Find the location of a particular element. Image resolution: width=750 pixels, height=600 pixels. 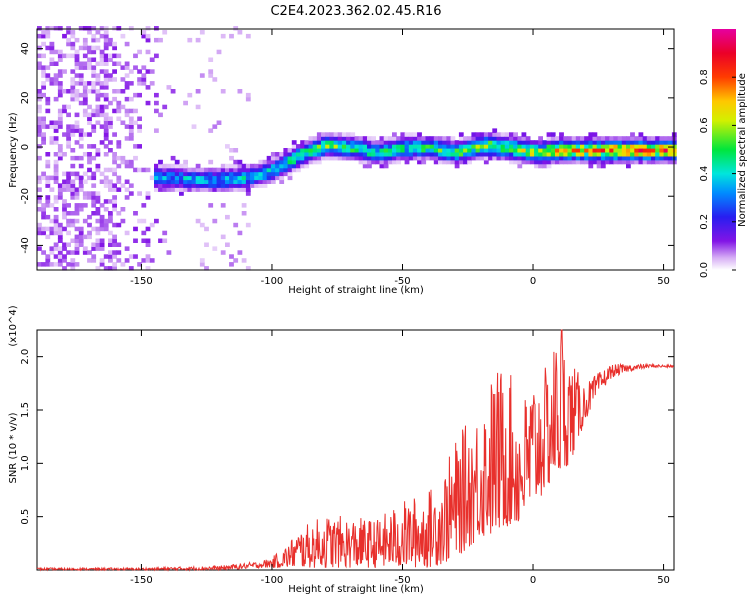

snr-y-multiplier: (x10^4) is located at coordinates (13, 325).